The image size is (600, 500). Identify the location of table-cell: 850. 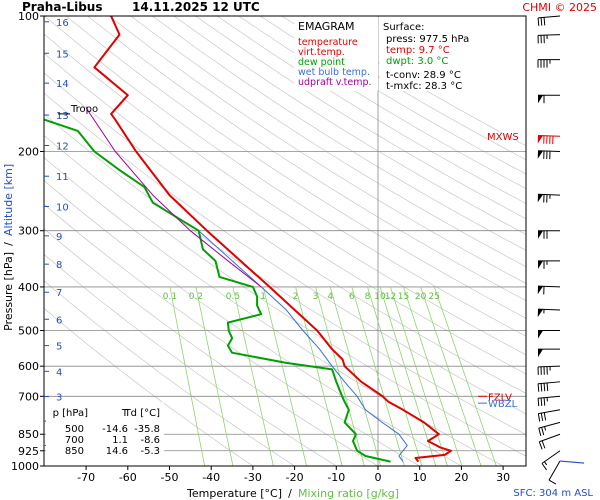
(74, 451).